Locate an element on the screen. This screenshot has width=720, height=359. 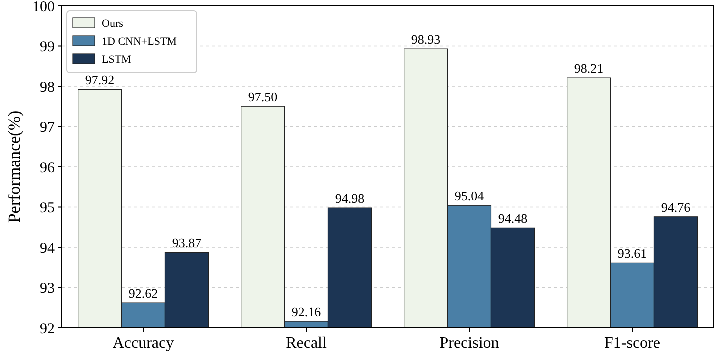
data-label: 98.93 is located at coordinates (426, 40).